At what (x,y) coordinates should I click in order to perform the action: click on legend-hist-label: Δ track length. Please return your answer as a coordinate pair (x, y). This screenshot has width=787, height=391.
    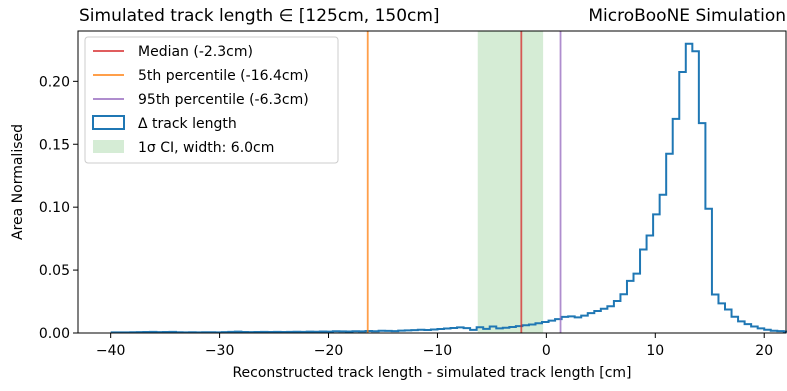
    Looking at the image, I should click on (187, 124).